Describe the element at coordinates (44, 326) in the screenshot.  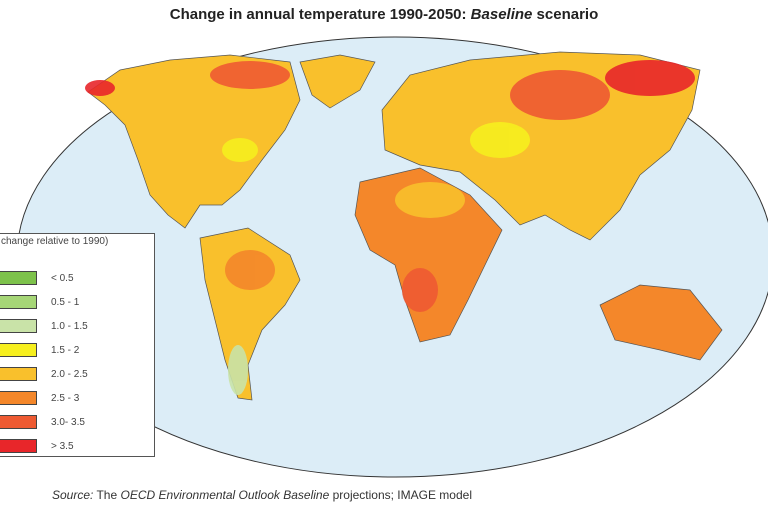
I see `legend-item: 1.0 - 1.5` at that location.